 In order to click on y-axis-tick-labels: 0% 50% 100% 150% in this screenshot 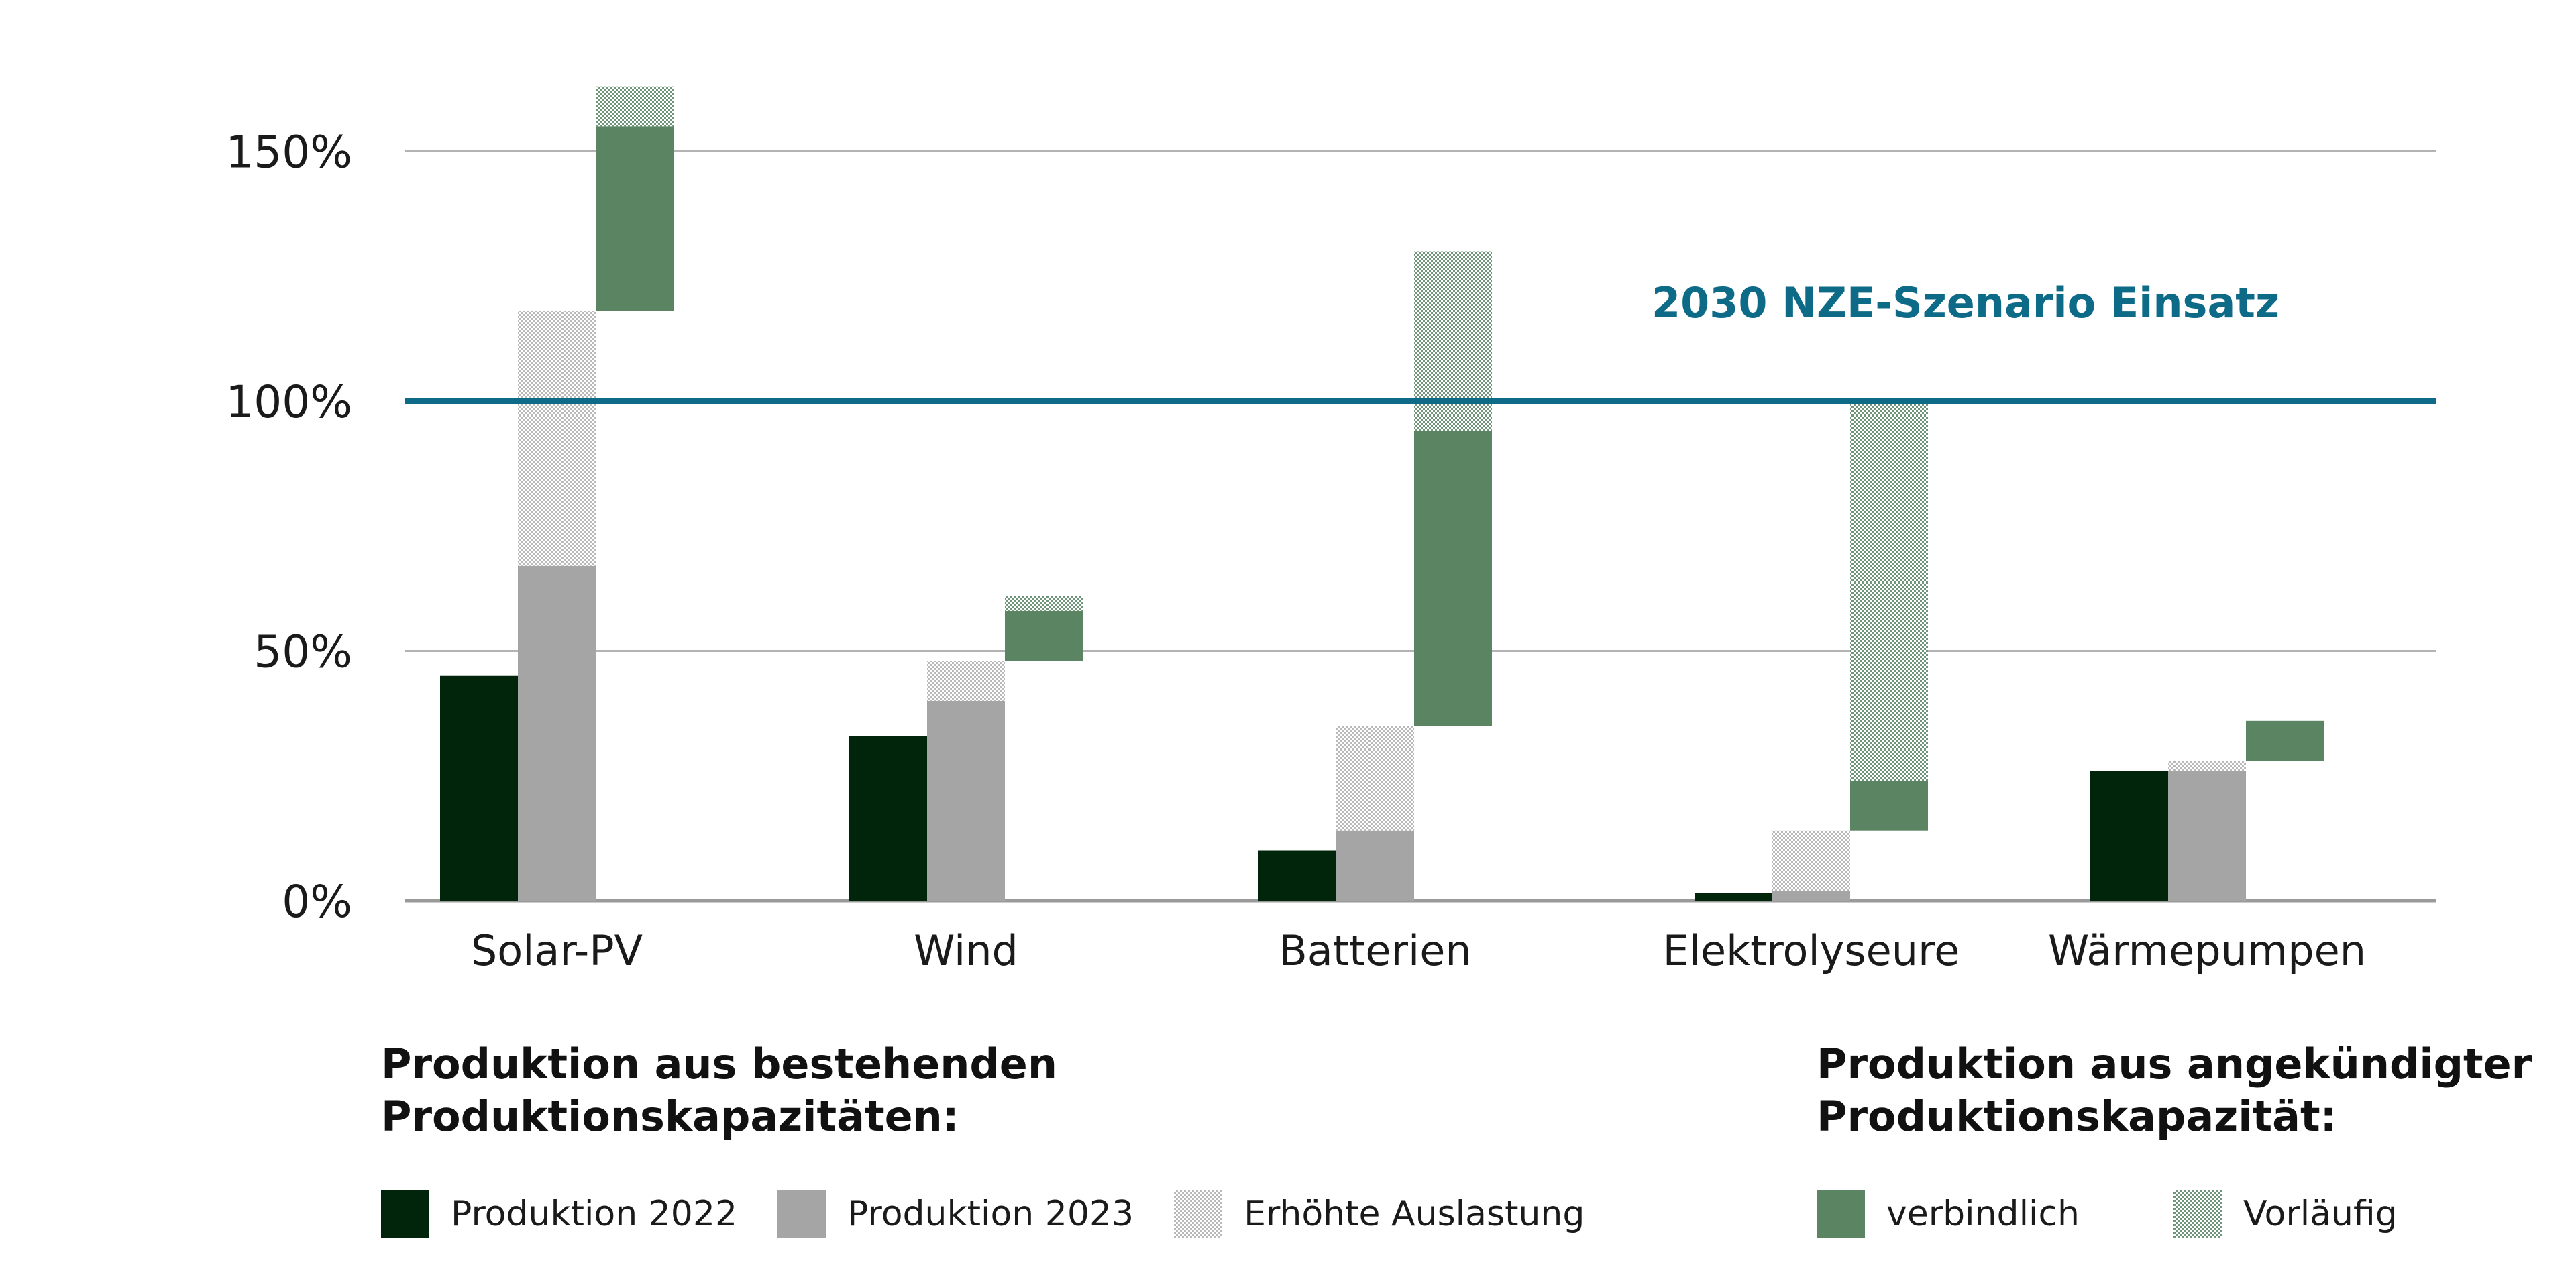, I will do `click(288, 527)`.